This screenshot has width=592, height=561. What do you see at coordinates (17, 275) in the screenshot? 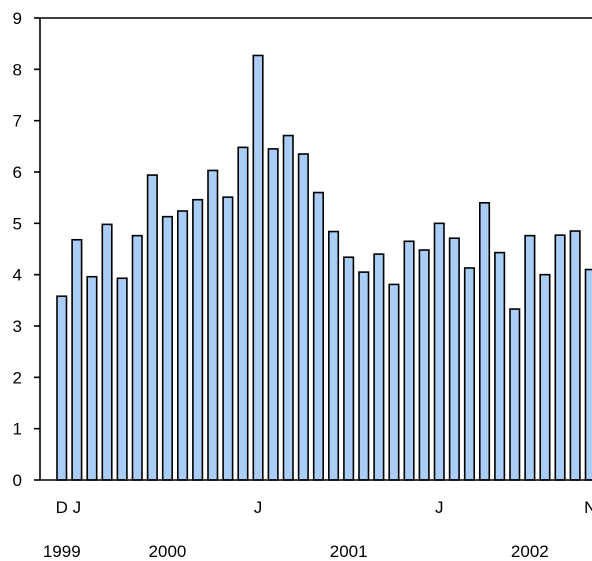
I see `y-tick-label: 4` at bounding box center [17, 275].